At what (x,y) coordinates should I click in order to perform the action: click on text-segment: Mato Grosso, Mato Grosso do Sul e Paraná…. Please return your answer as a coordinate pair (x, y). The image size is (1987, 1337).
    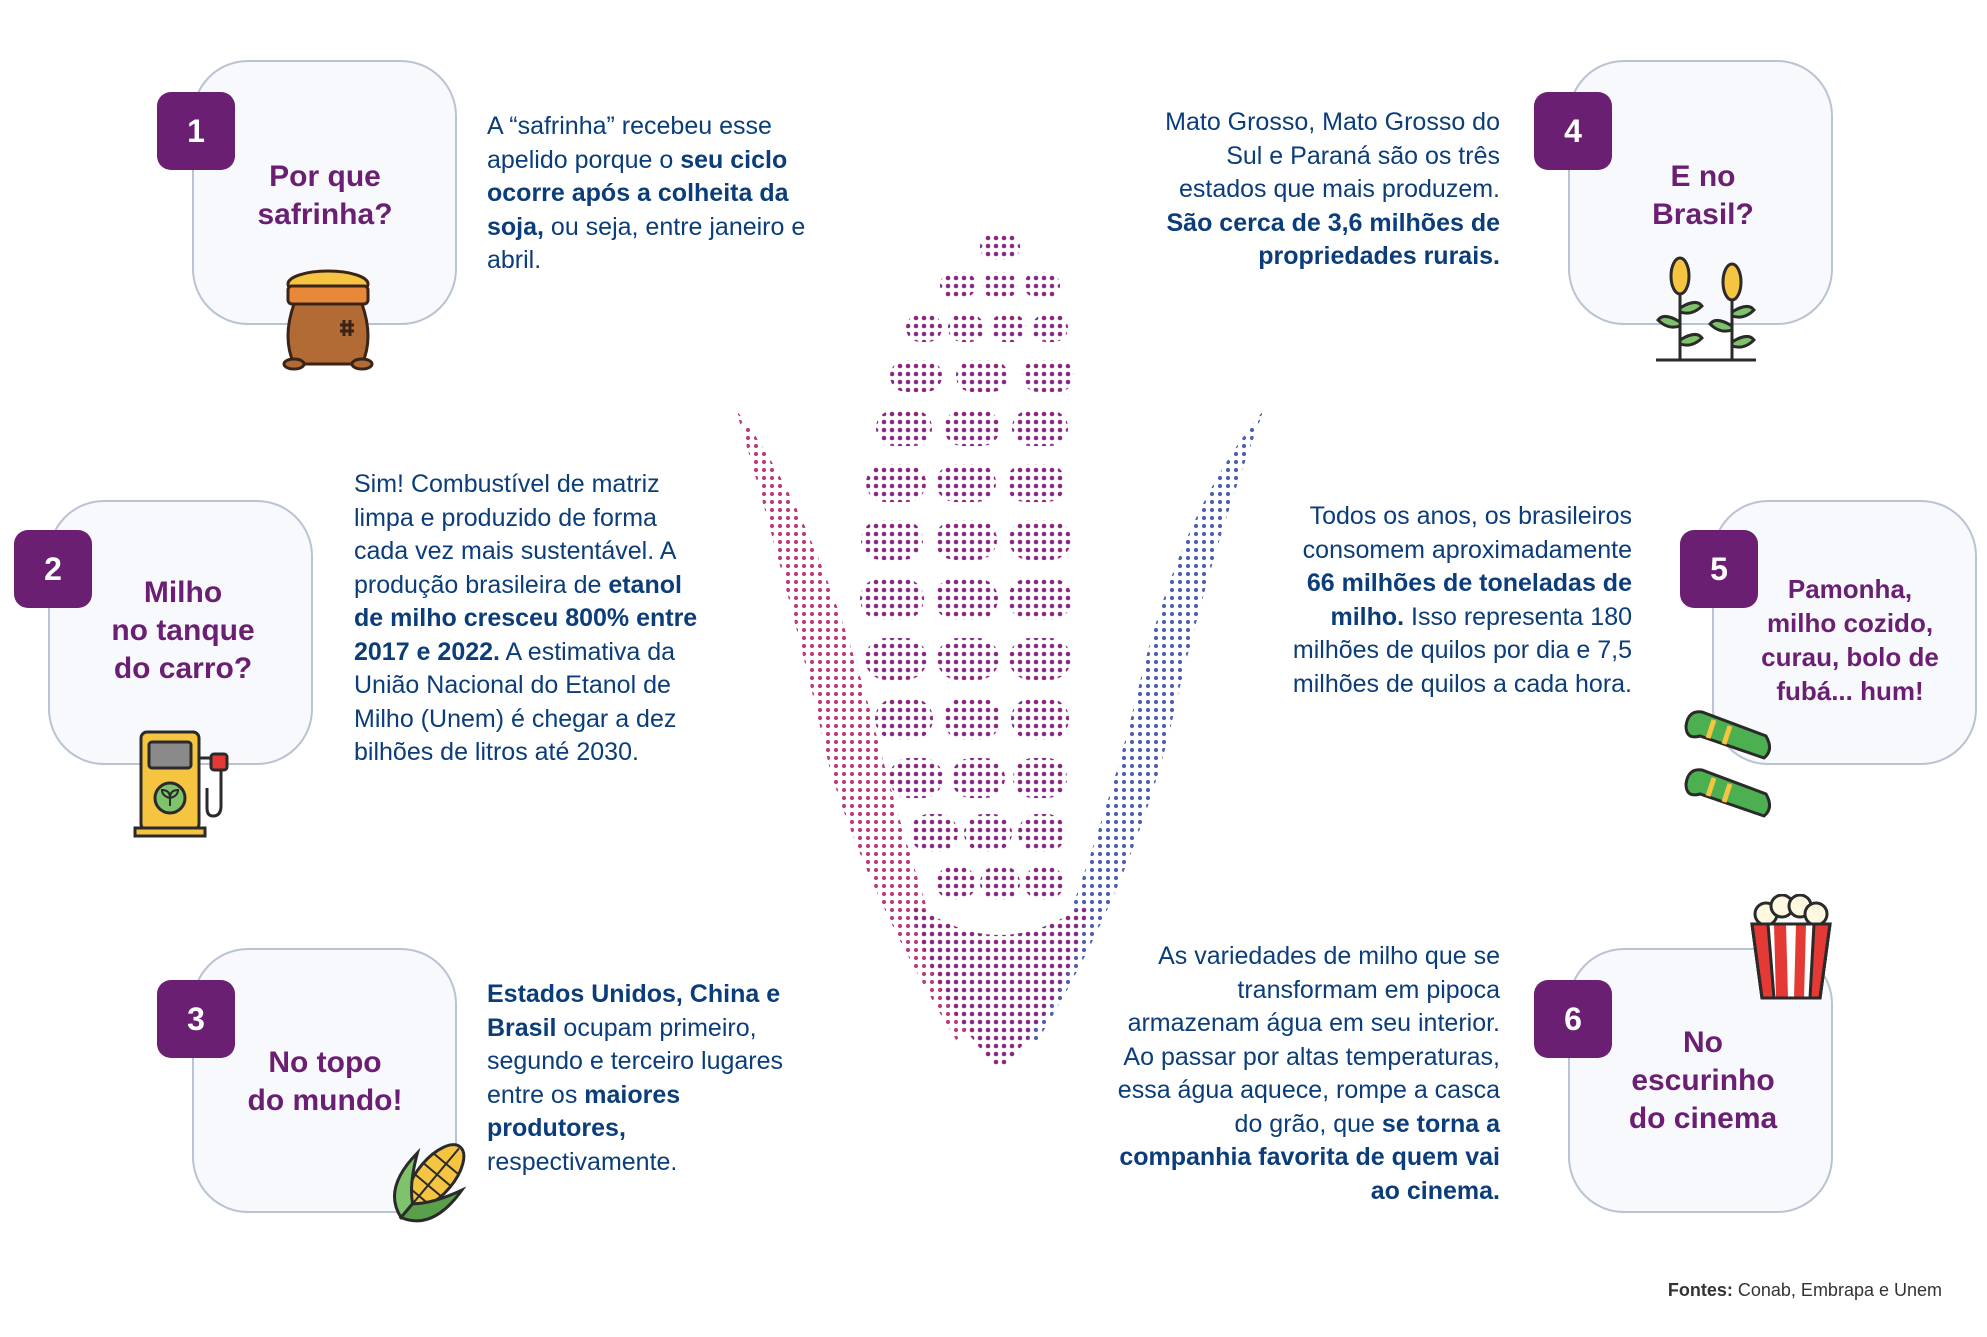
    Looking at the image, I should click on (1332, 155).